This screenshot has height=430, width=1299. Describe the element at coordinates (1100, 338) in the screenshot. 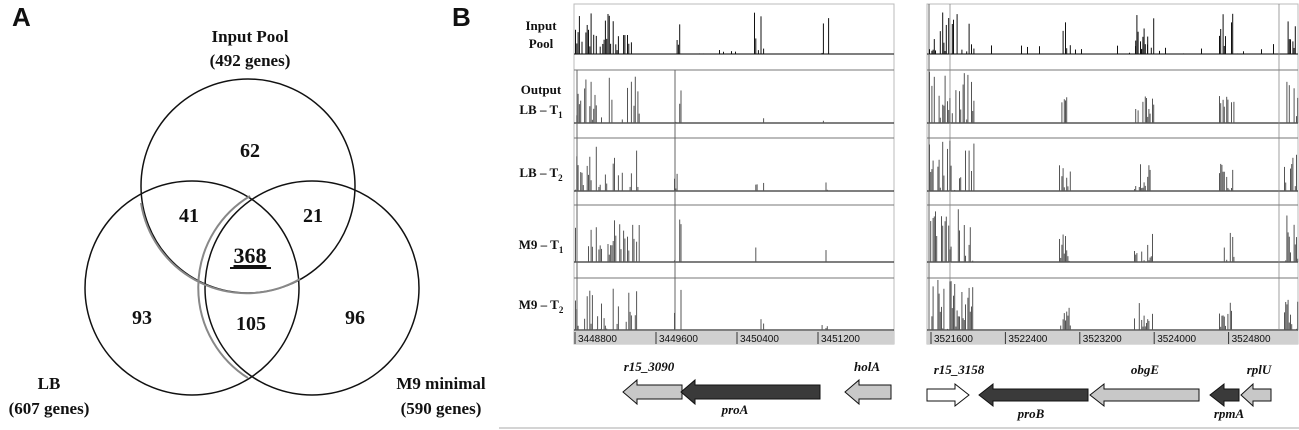

I see `right-ruler-ticks: 3521600 3522400 3523200 3524000 3524800` at that location.